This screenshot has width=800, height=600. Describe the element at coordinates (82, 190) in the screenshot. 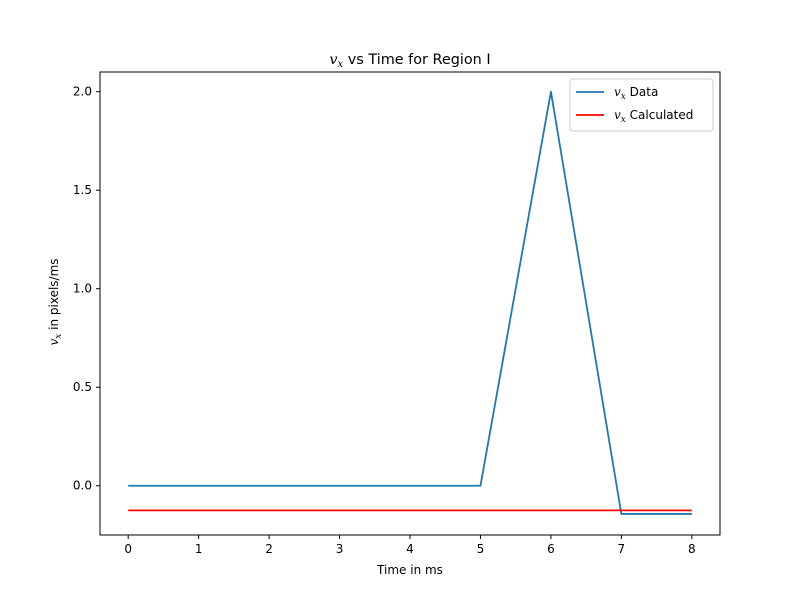

I see `y-tick-label: 1.5` at that location.